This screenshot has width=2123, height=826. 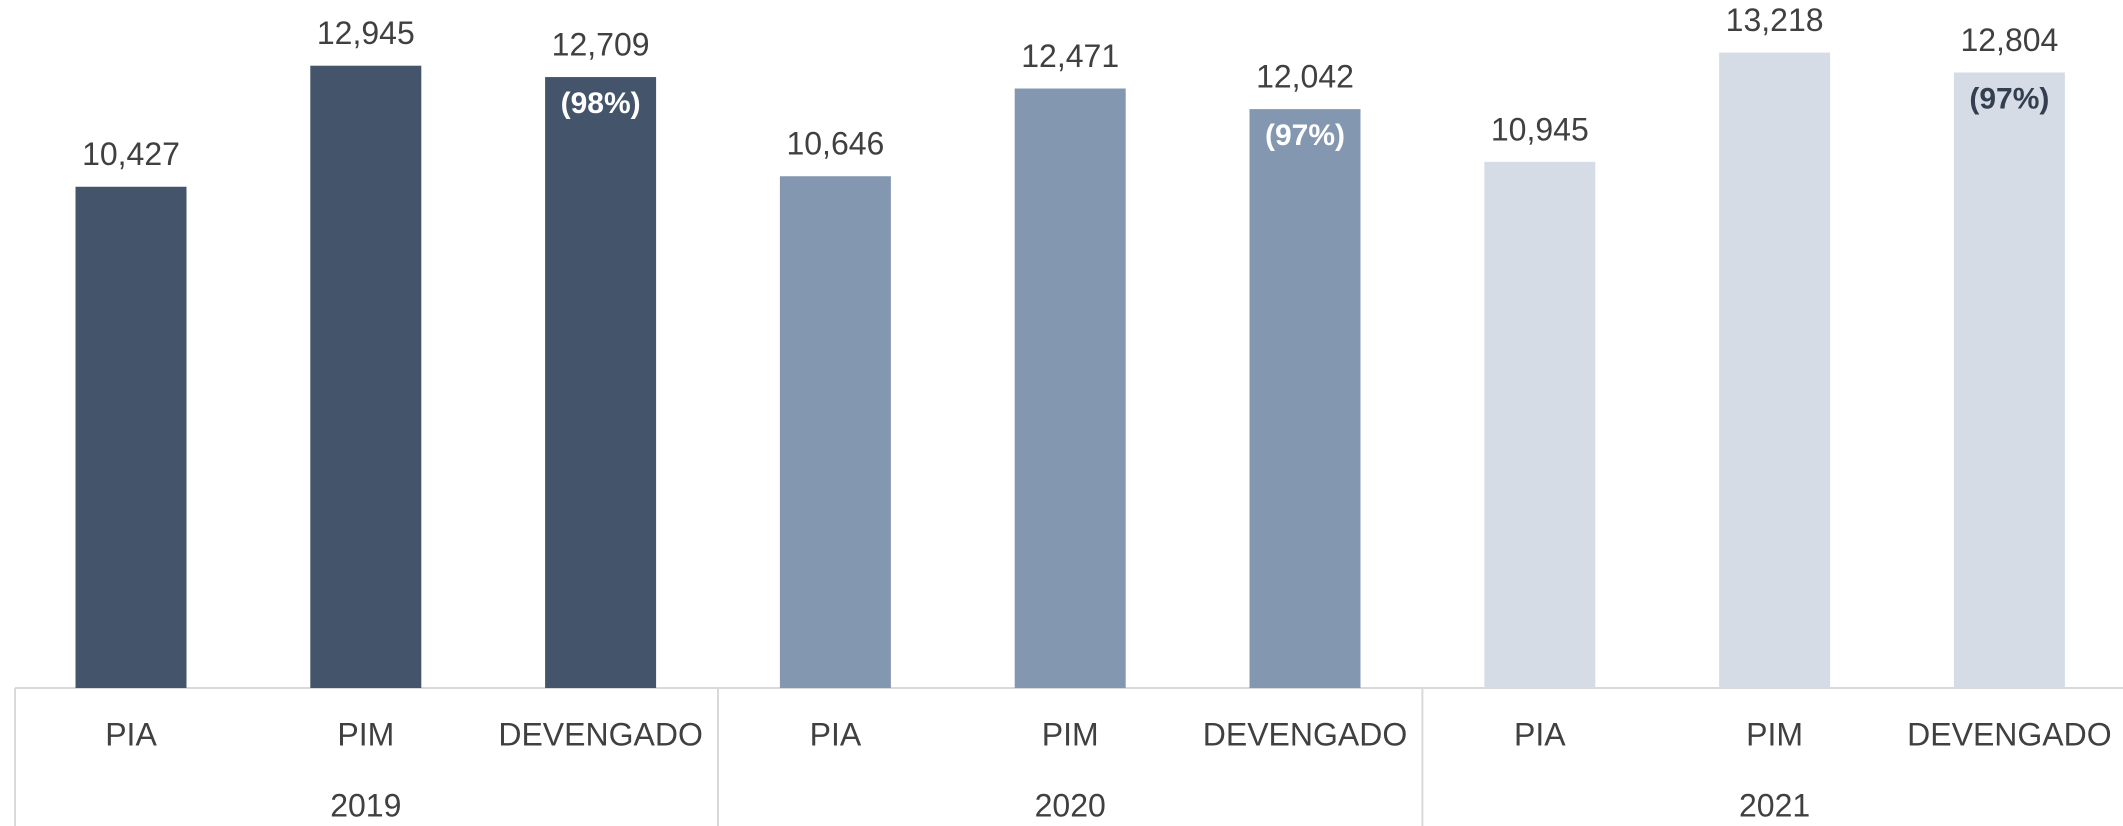 I want to click on value-label: 10,945, so click(x=1540, y=129).